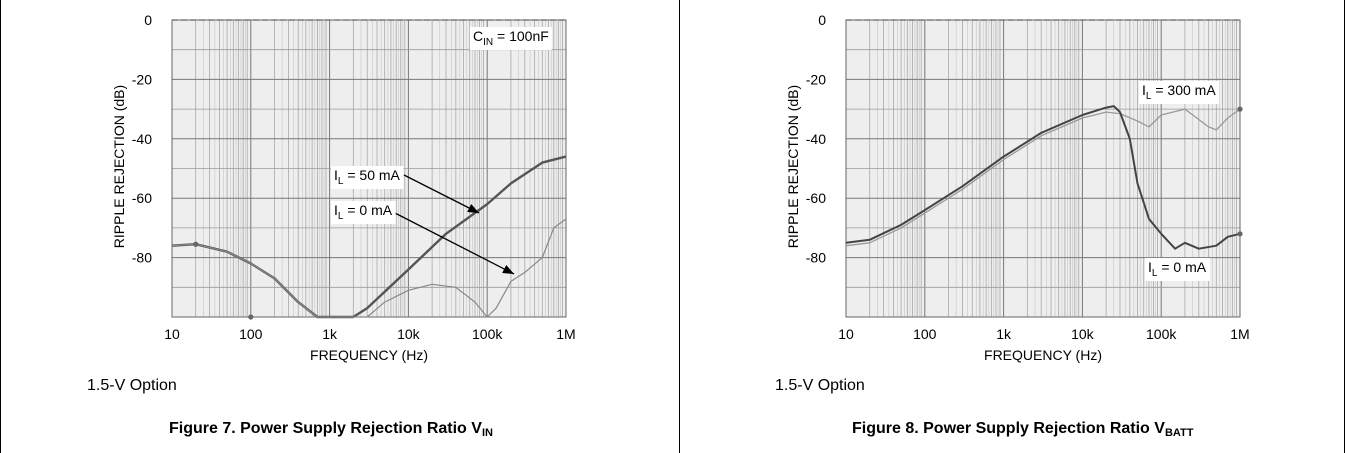 The width and height of the screenshot is (1345, 453). Describe the element at coordinates (488, 42) in the screenshot. I see `annotation-cin-sub: IN` at that location.